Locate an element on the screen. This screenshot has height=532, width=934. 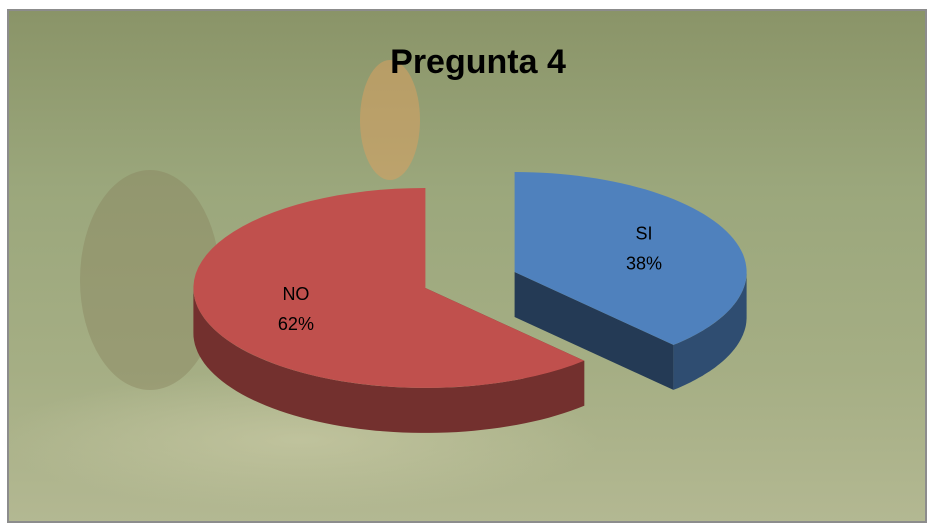
slice is located at coordinates (630, 258).